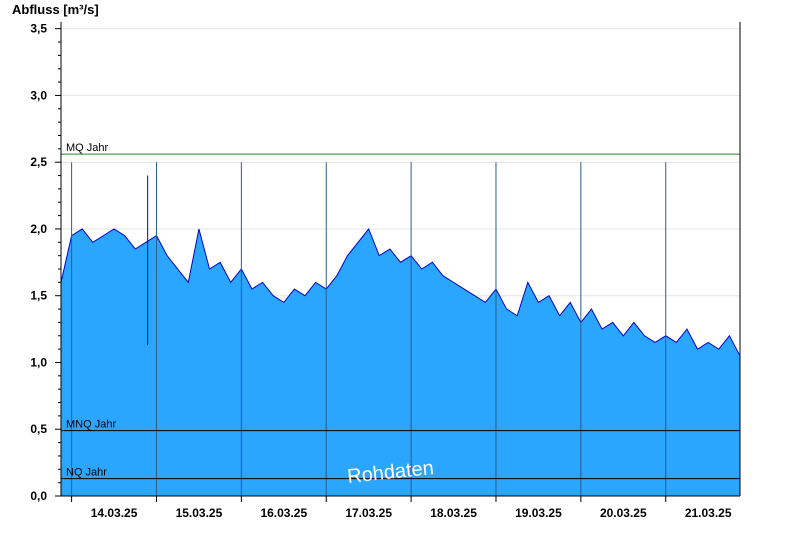  Describe the element at coordinates (38, 229) in the screenshot. I see `y-tick-label: 2,0` at that location.